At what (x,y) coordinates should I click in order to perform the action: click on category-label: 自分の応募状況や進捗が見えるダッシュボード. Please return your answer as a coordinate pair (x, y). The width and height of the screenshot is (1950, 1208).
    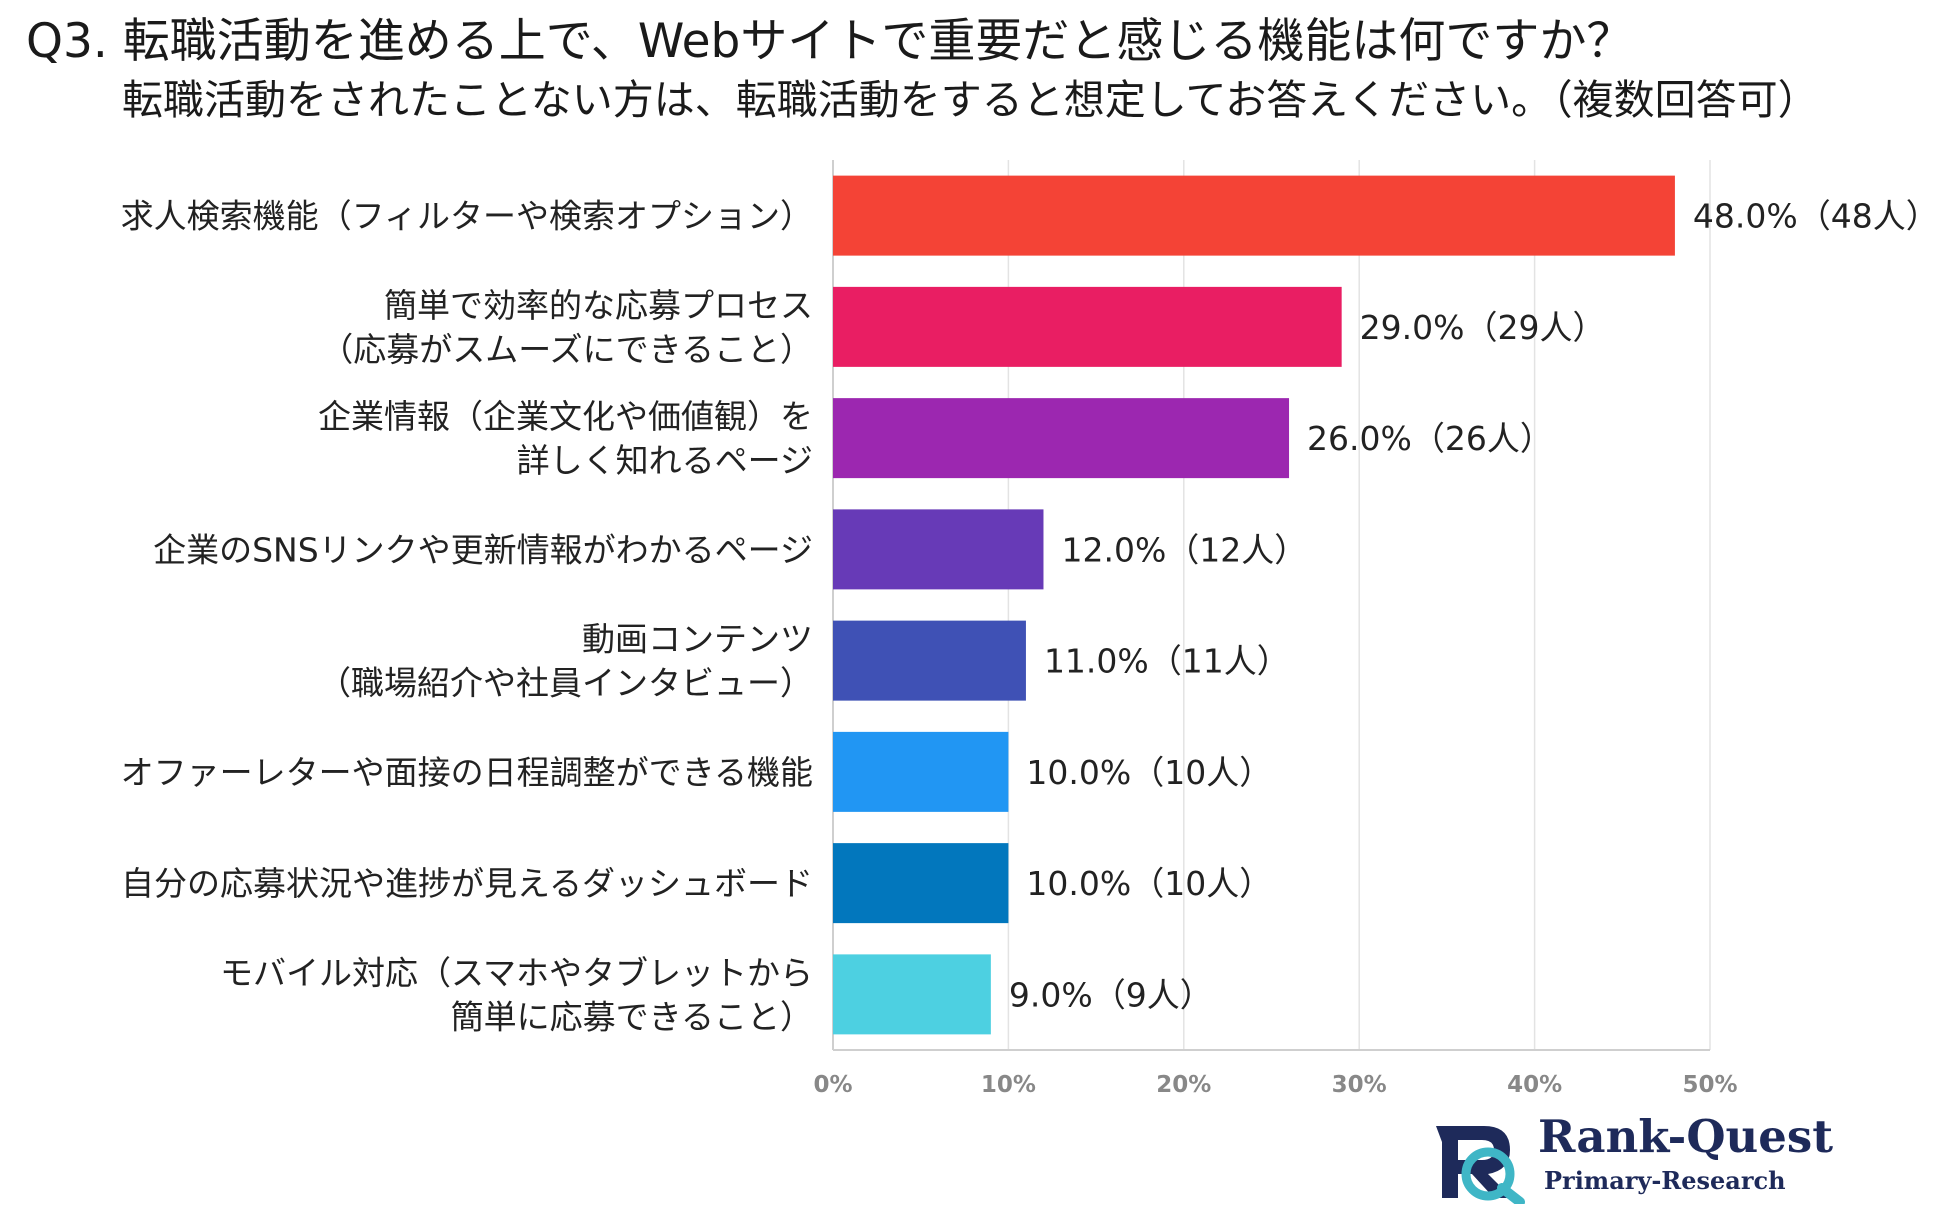
    Looking at the image, I should click on (467, 883).